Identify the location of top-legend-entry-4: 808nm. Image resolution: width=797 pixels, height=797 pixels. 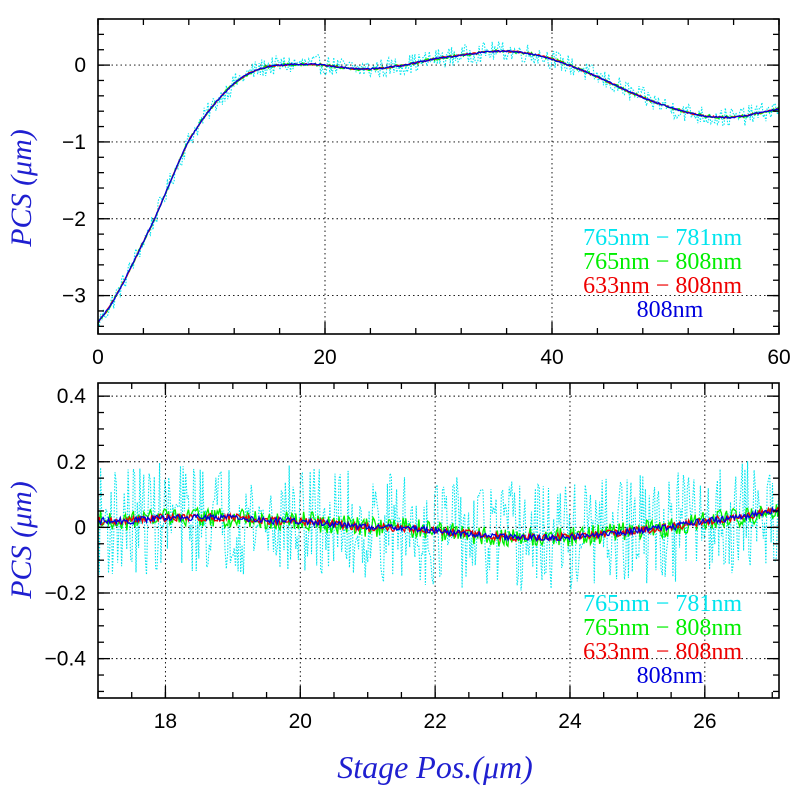
(670, 310).